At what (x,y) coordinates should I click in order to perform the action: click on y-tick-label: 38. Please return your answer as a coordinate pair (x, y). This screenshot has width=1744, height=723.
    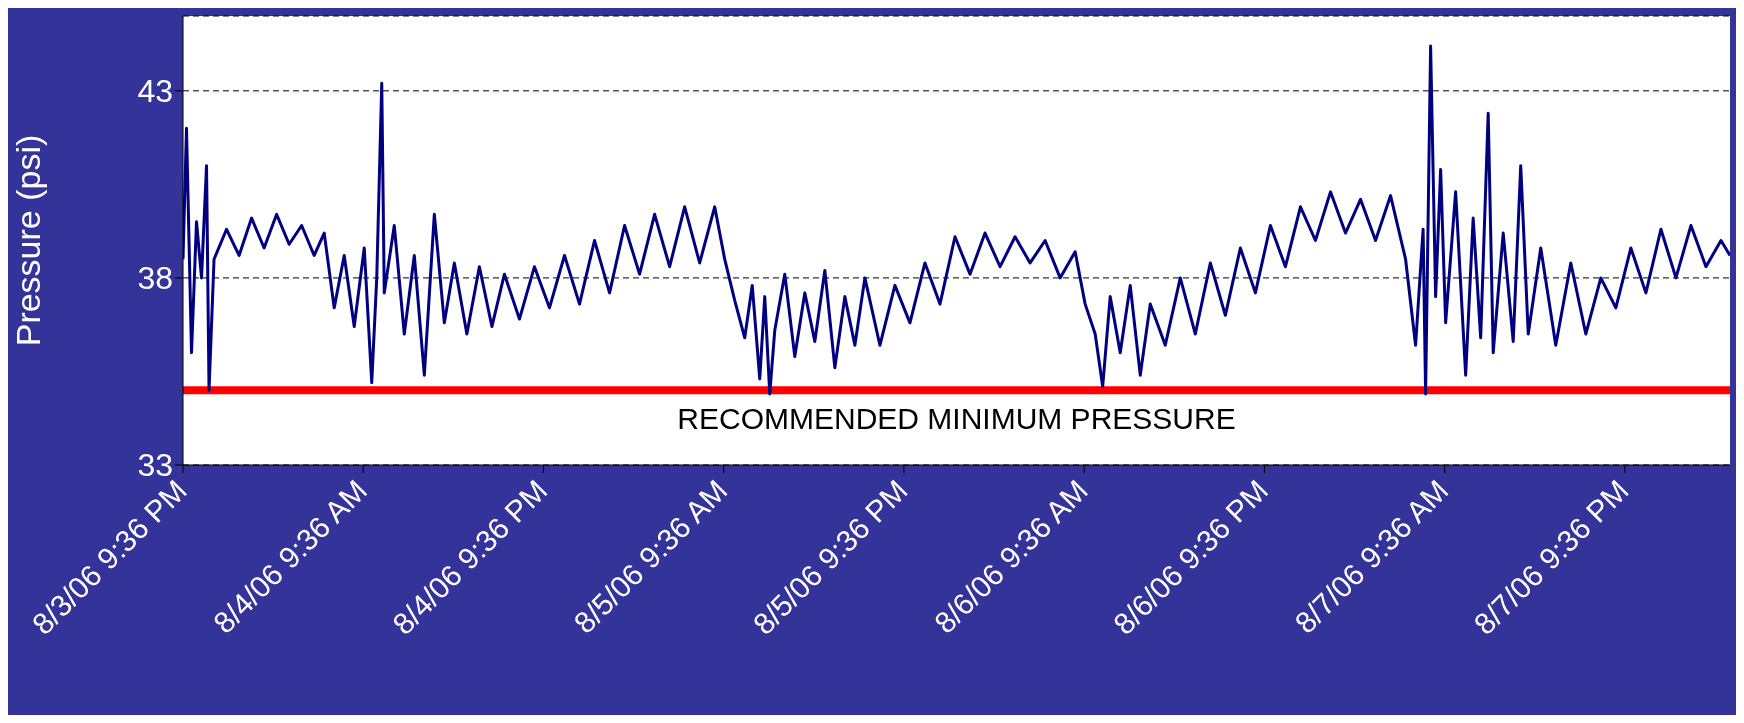
    Looking at the image, I should click on (155, 278).